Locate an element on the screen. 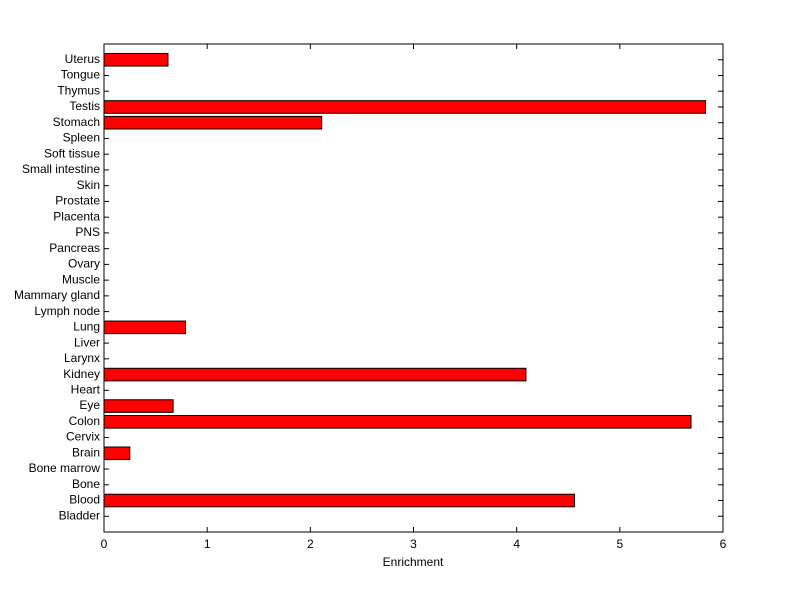  y-tick-label: Colon is located at coordinates (84, 421).